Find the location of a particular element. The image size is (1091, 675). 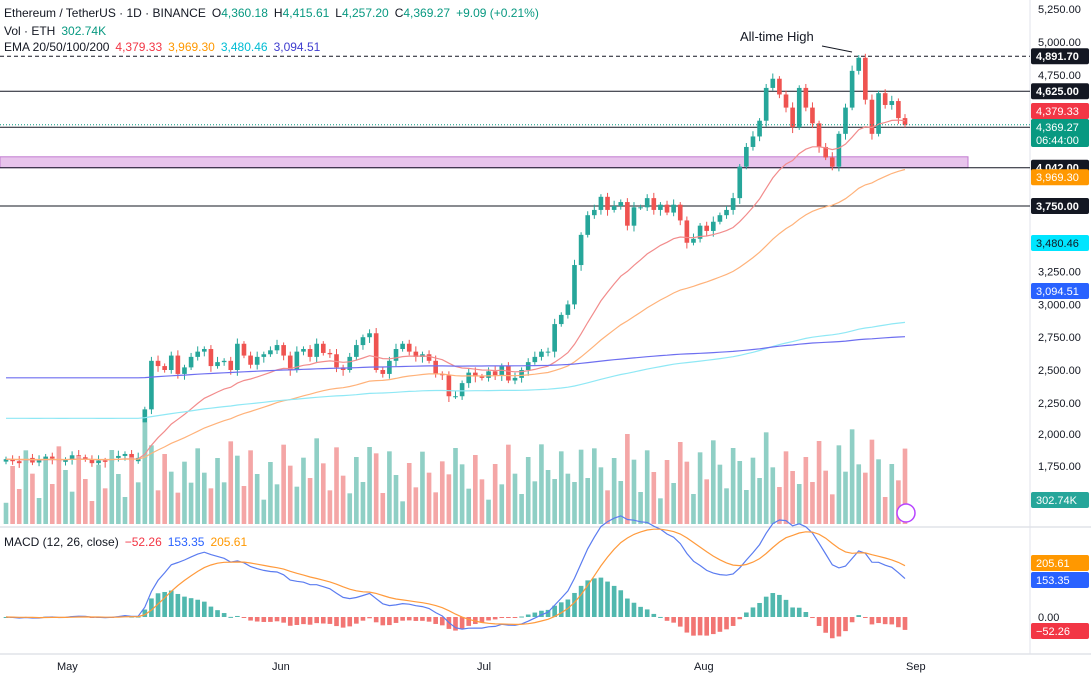

macd-signal-line is located at coordinates (455, 577).